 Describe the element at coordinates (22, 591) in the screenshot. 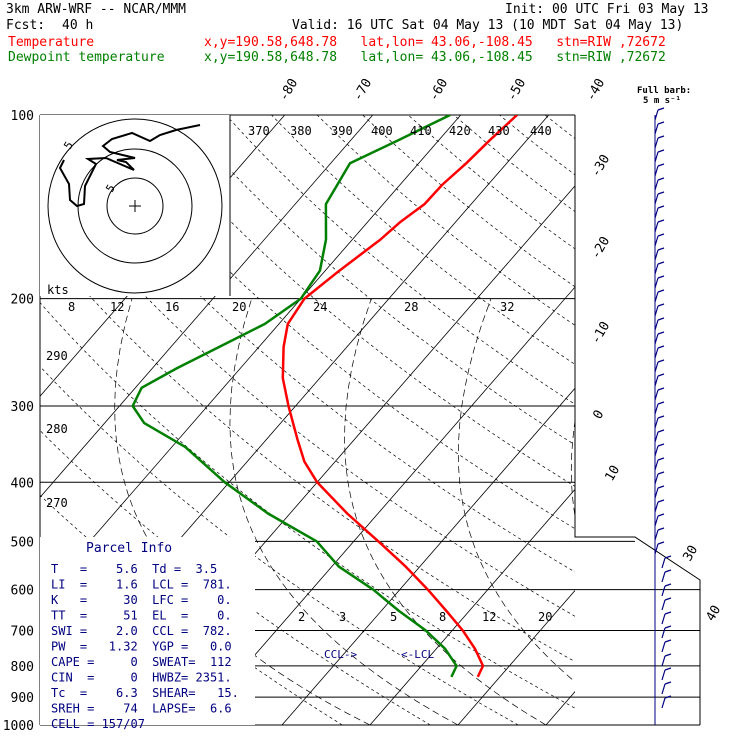

I see `pressure-tick-label: 600` at that location.